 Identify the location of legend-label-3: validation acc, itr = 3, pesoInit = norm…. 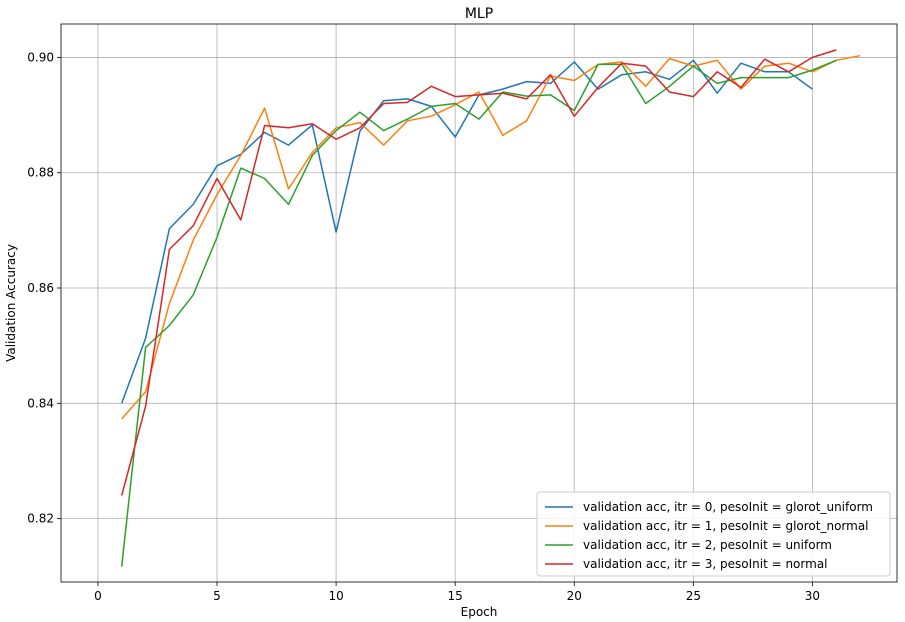
(705, 564).